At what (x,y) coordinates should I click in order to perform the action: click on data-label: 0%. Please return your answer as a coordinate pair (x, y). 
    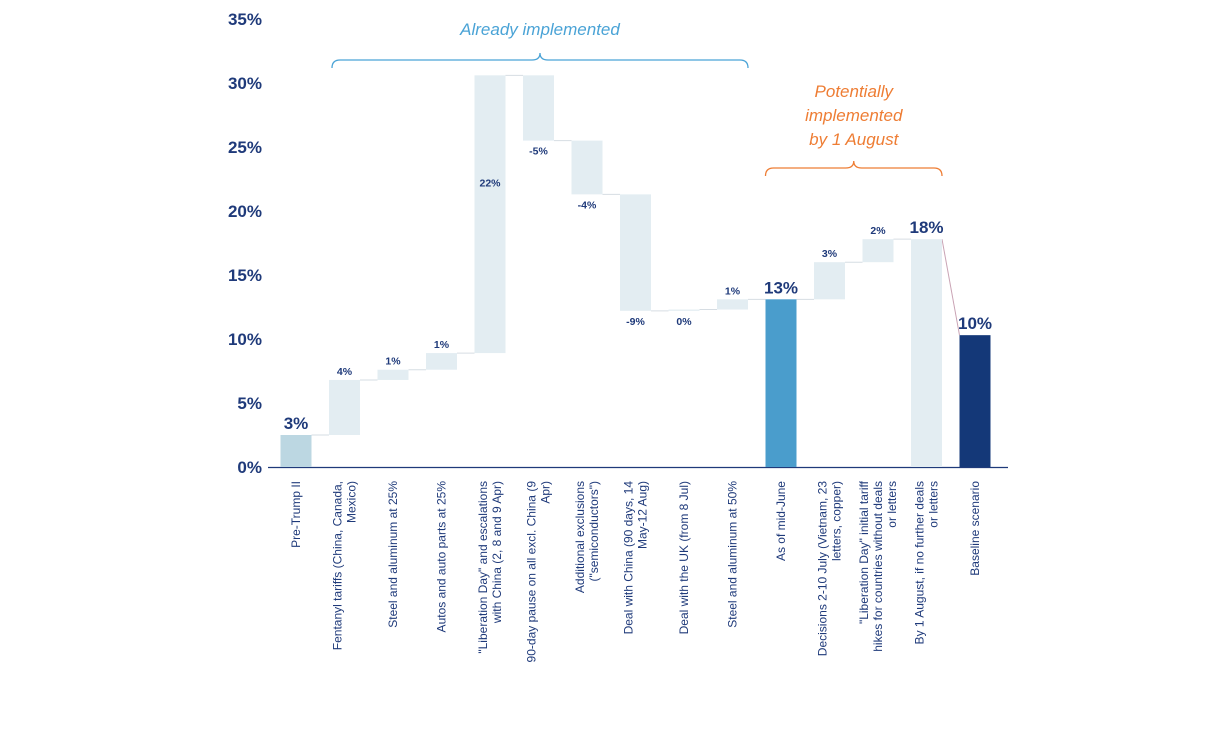
    Looking at the image, I should click on (684, 322).